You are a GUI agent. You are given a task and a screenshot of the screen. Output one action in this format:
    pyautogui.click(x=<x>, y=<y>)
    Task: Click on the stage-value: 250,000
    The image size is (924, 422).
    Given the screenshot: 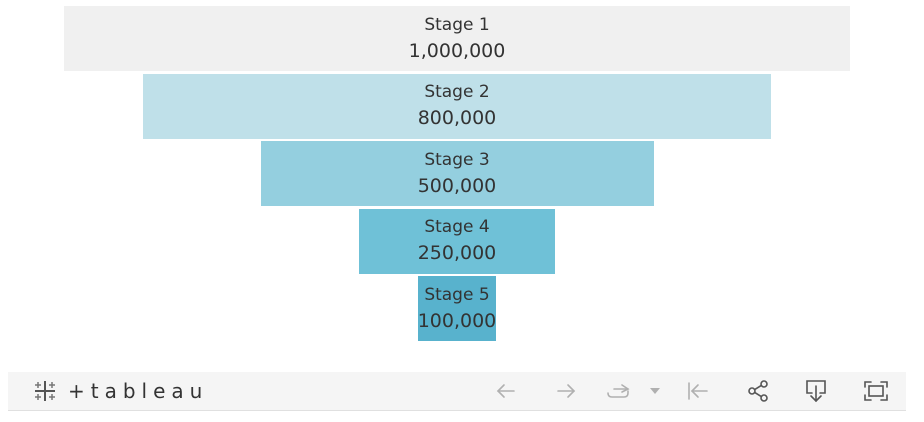 What is the action you would take?
    pyautogui.click(x=457, y=253)
    